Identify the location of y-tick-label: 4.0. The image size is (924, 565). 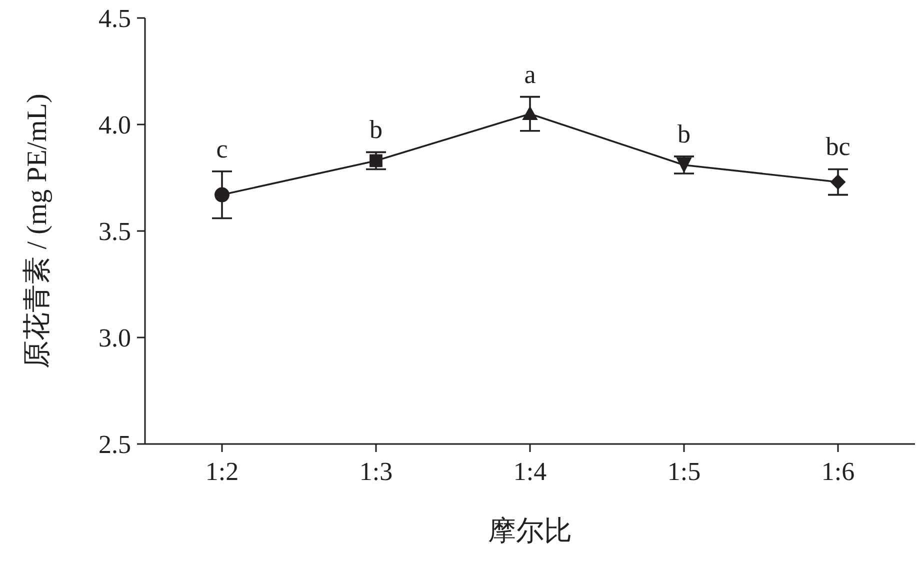
(114, 125).